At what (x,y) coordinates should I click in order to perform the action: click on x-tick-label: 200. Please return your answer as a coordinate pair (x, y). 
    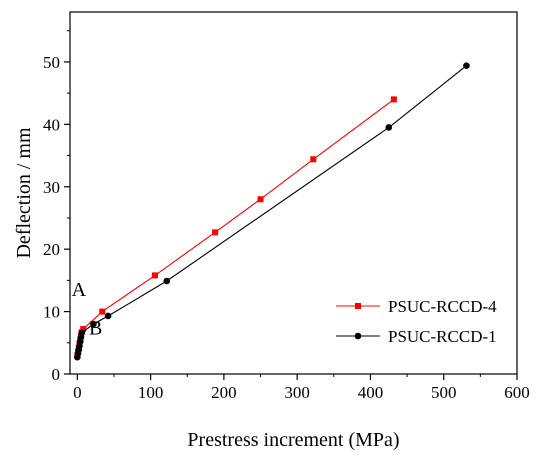
    Looking at the image, I should click on (224, 392).